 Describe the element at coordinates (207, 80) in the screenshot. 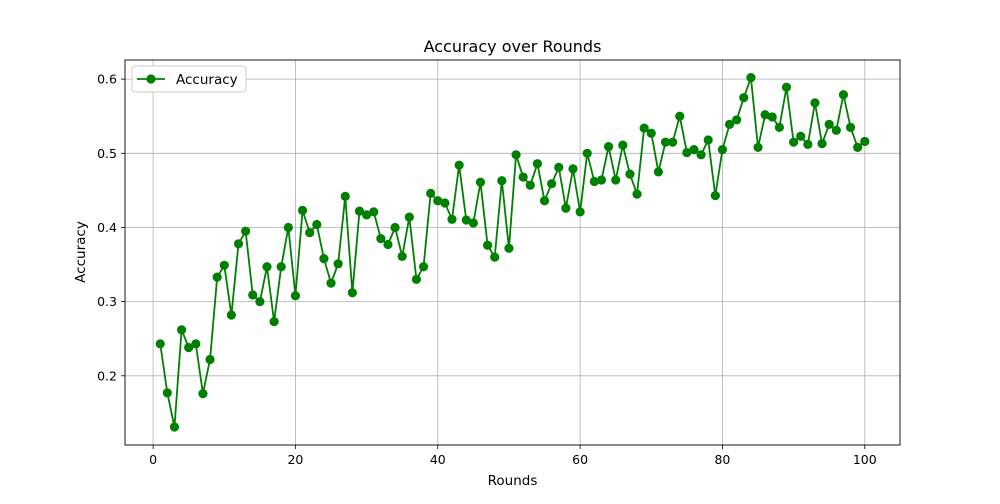

I see `legend-label: Accuracy` at that location.